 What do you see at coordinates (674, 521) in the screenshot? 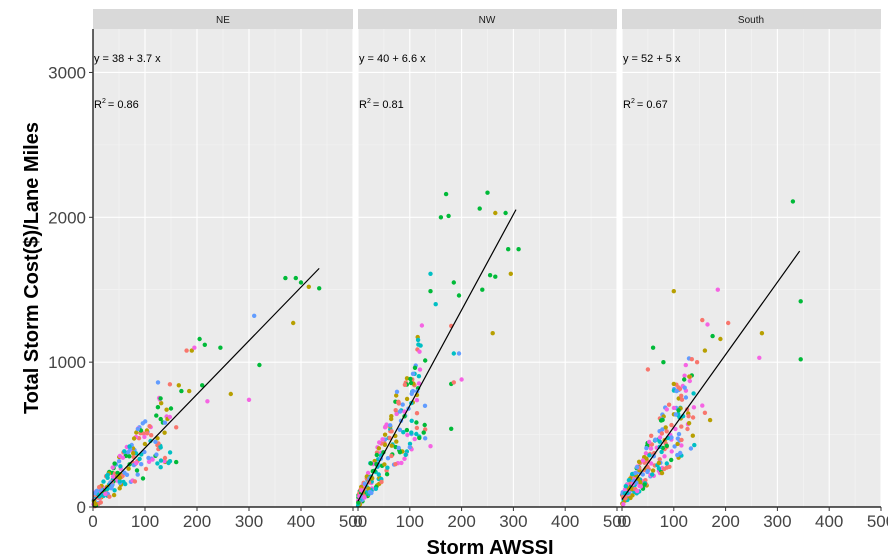
I see `x-tick-label: 100` at bounding box center [674, 521].